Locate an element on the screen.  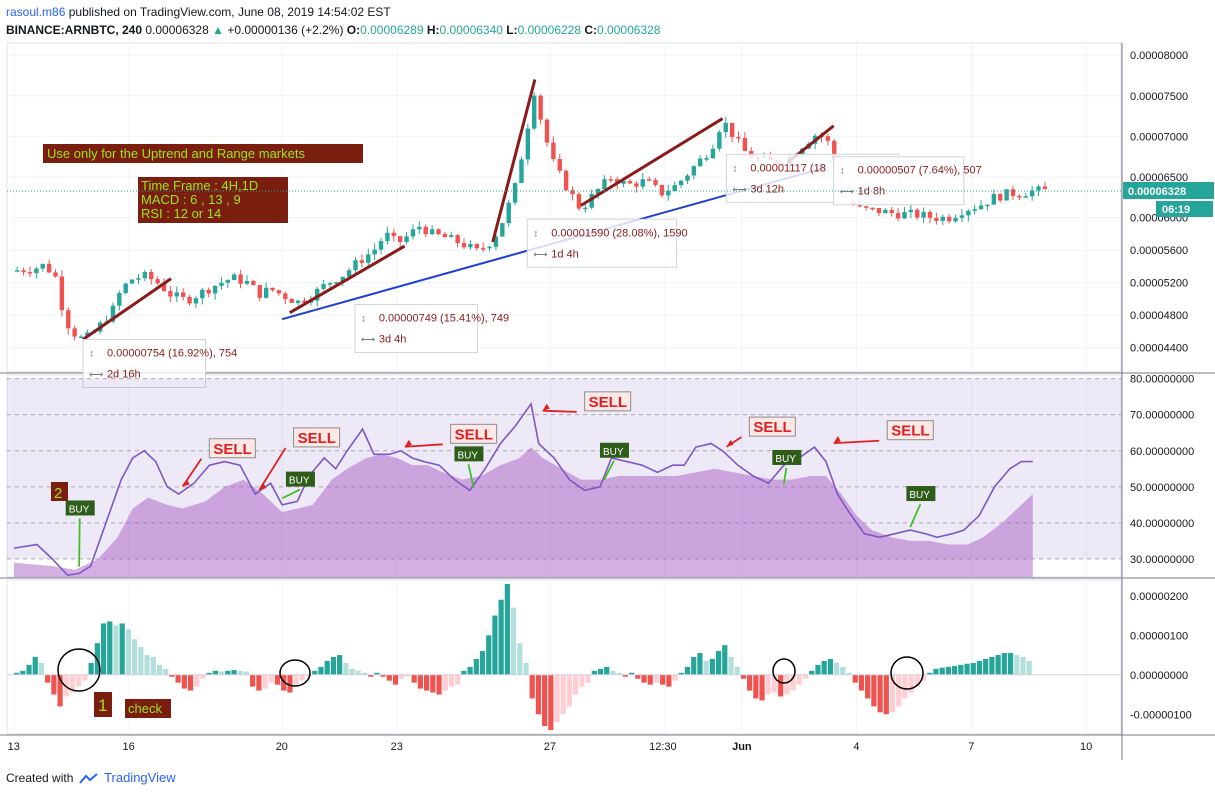
measure-box is located at coordinates (144, 364).